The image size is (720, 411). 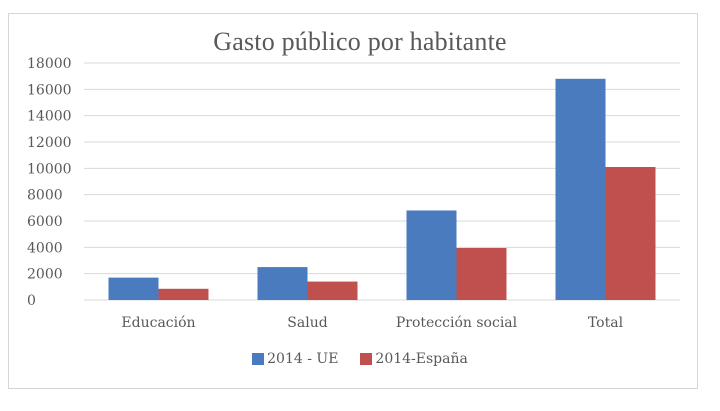 What do you see at coordinates (158, 323) in the screenshot?
I see `x-category-label: Educación` at bounding box center [158, 323].